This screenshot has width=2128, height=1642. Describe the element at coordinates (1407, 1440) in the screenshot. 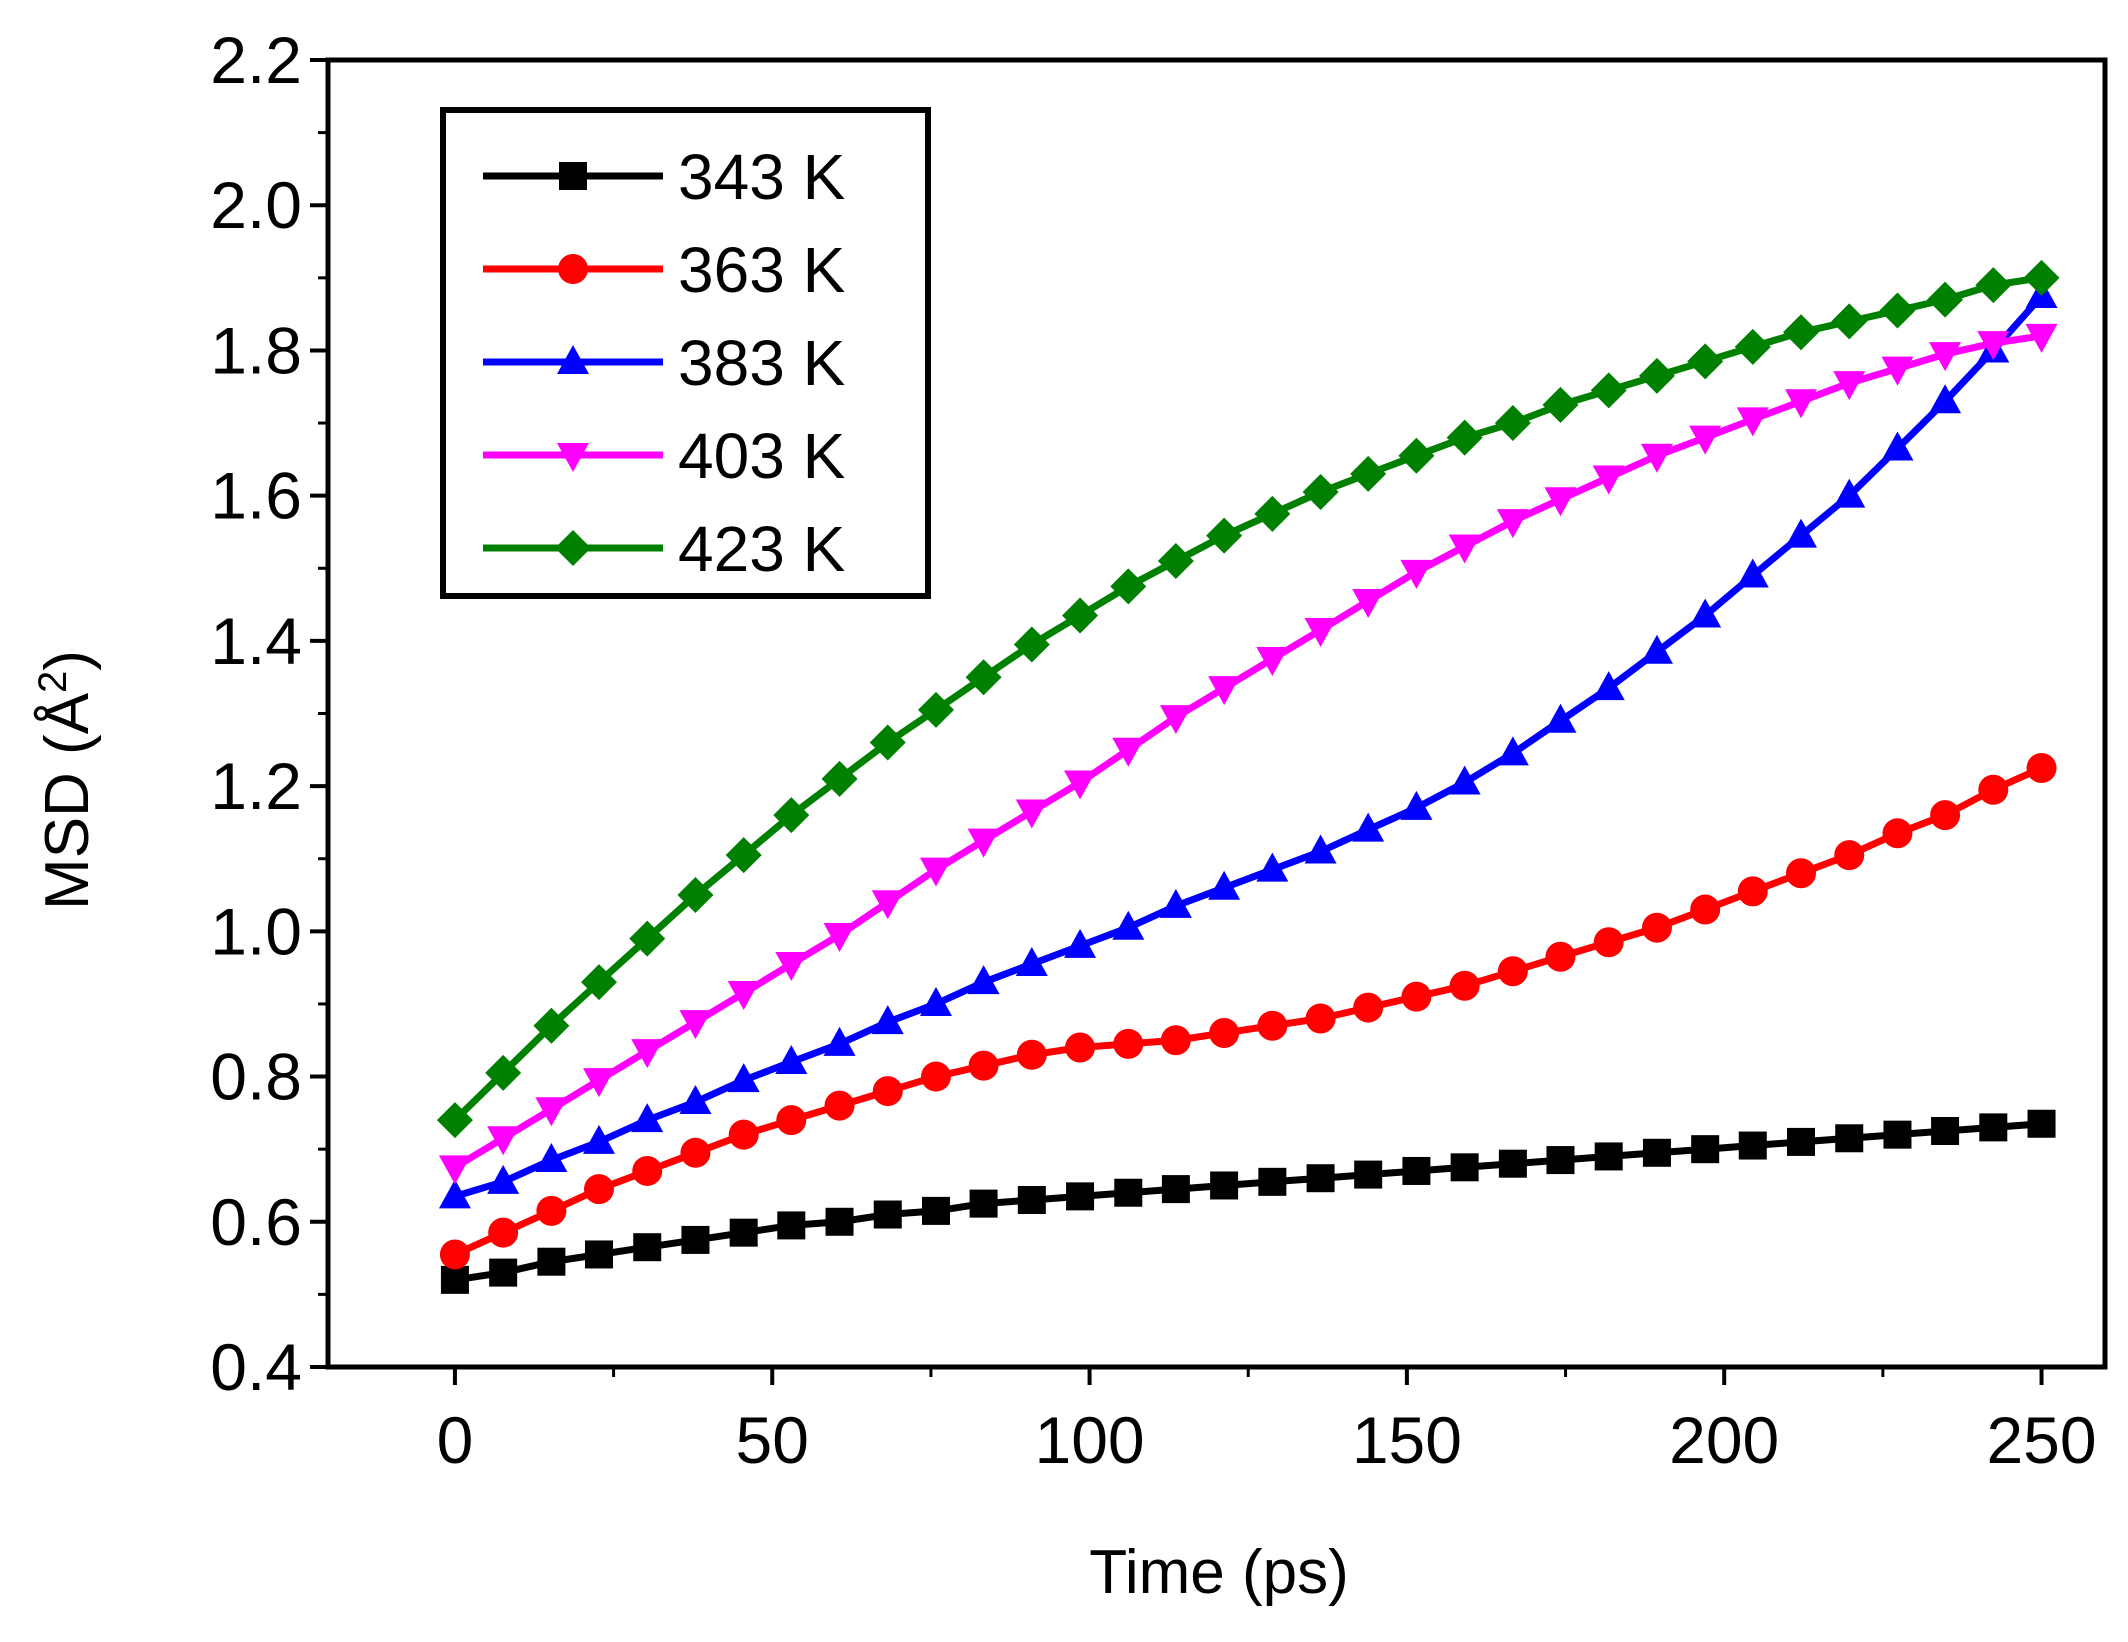

I see `x-tick-label: 150` at that location.